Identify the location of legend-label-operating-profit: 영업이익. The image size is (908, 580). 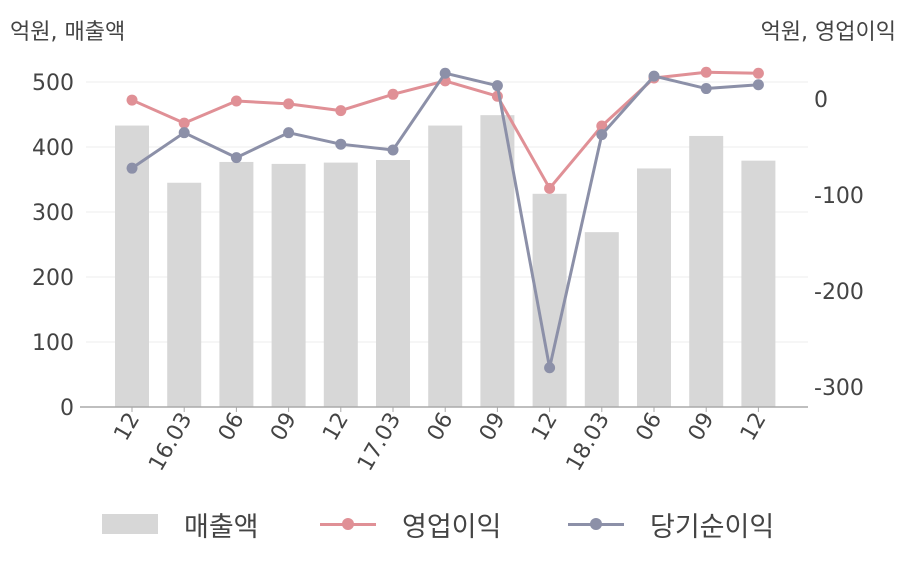
(452, 527).